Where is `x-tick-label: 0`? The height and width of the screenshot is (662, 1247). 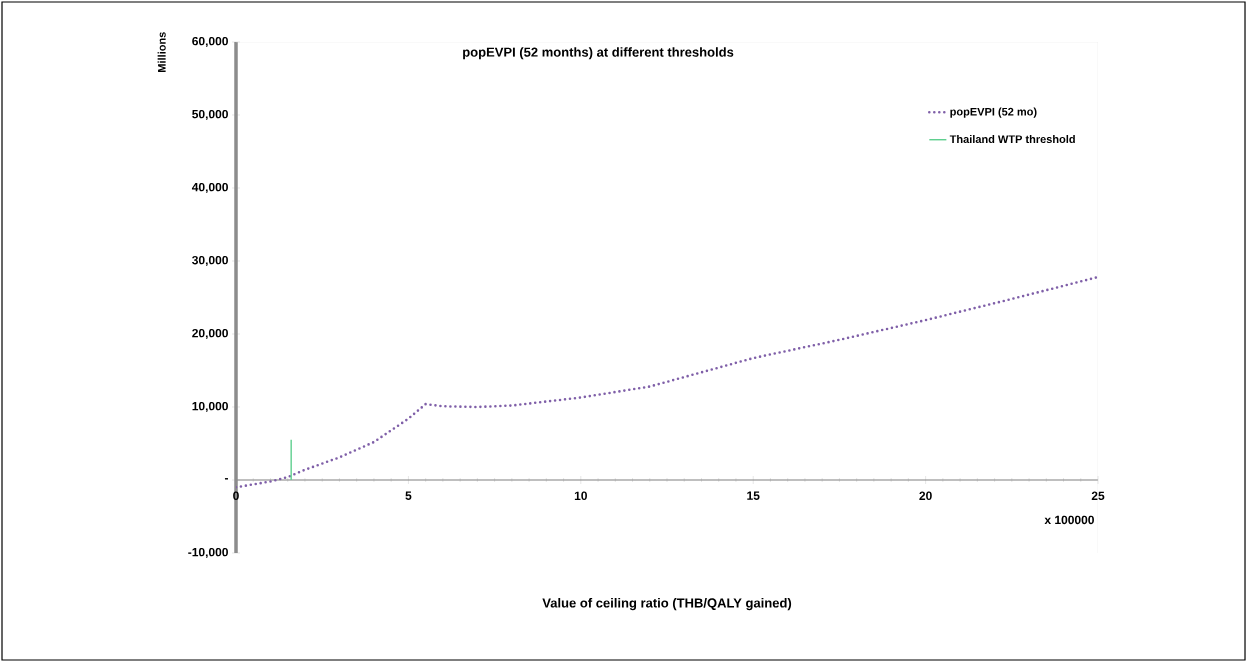
x-tick-label: 0 is located at coordinates (236, 496).